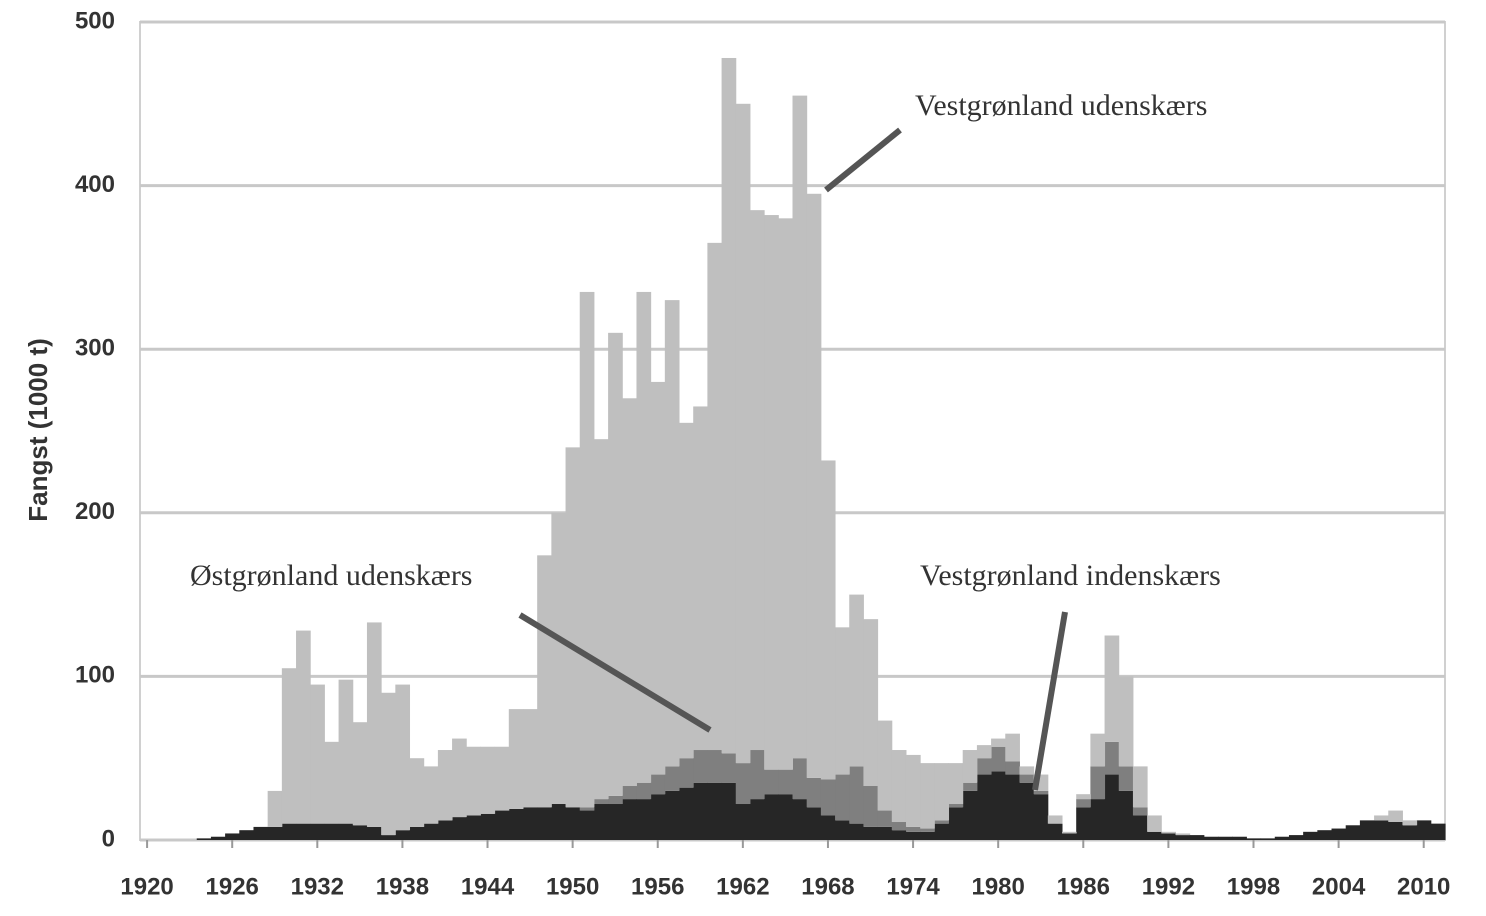 Image resolution: width=1486 pixels, height=916 pixels. Describe the element at coordinates (488, 886) in the screenshot. I see `x-tick-label: 1944` at that location.